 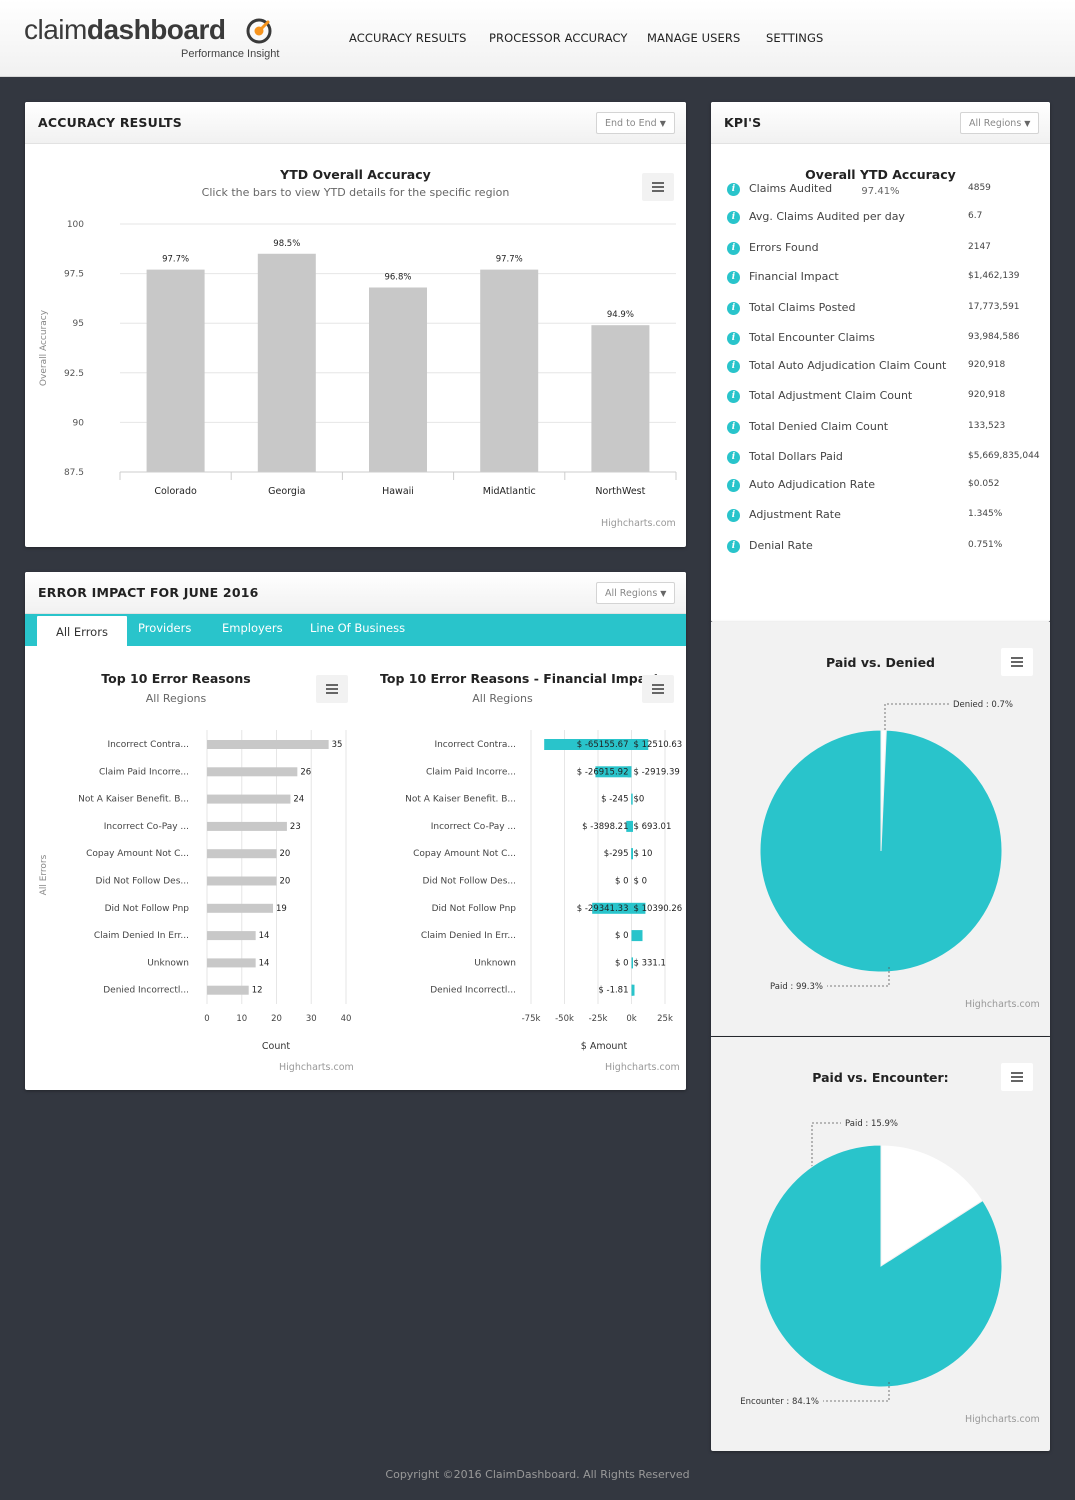 What do you see at coordinates (794, 276) in the screenshot?
I see `kpi-label: Financial Impact` at bounding box center [794, 276].